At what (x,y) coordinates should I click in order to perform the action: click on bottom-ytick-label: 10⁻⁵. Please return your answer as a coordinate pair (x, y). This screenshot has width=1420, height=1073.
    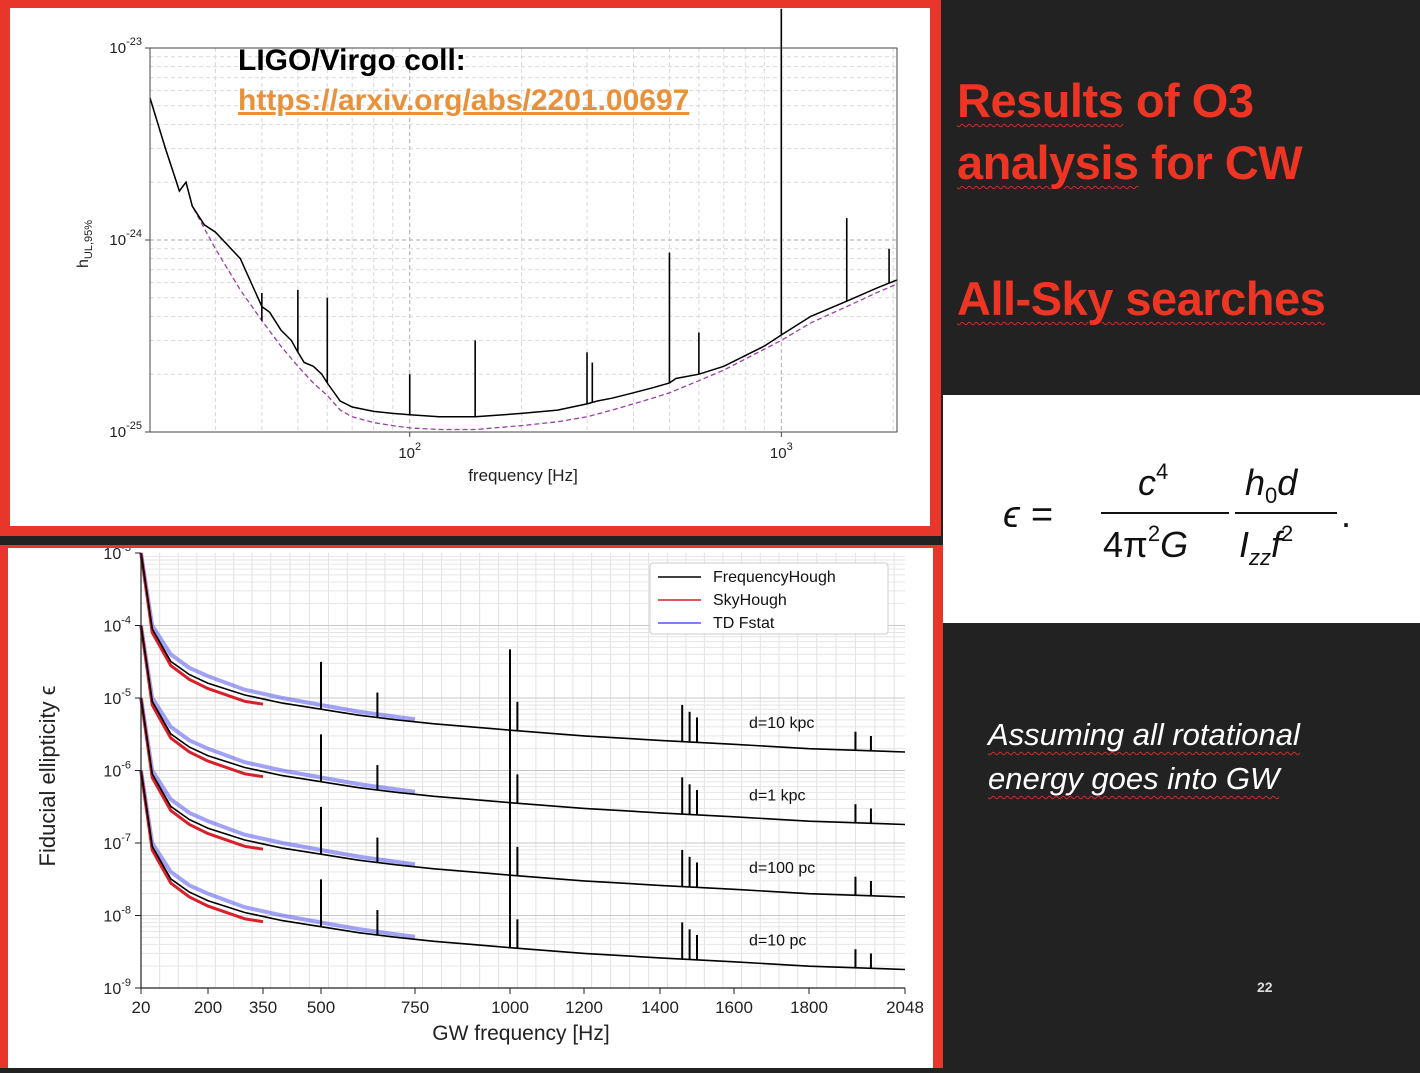
    Looking at the image, I should click on (117, 697).